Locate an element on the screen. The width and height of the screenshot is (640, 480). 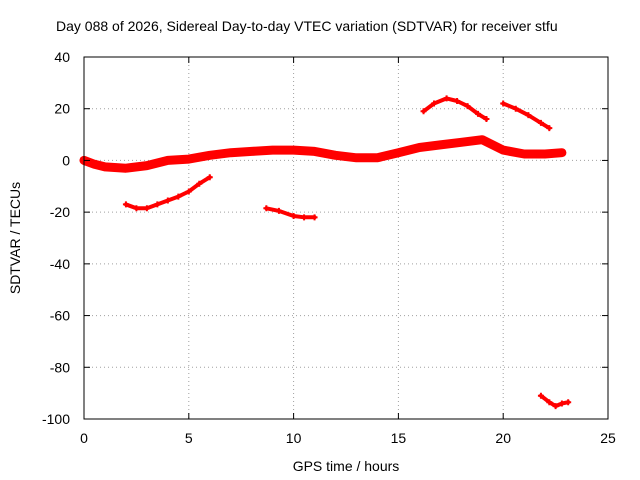
y-tick-label: -60 is located at coordinates (60, 316).